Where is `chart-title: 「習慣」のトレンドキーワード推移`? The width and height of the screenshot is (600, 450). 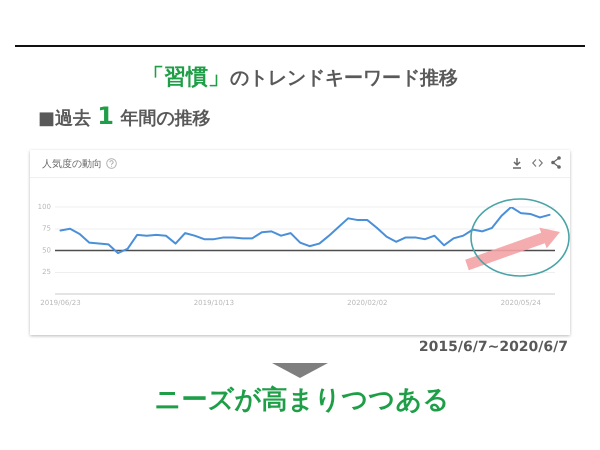
chart-title: 「習慣」のトレンドキーワード推移 is located at coordinates (300, 77).